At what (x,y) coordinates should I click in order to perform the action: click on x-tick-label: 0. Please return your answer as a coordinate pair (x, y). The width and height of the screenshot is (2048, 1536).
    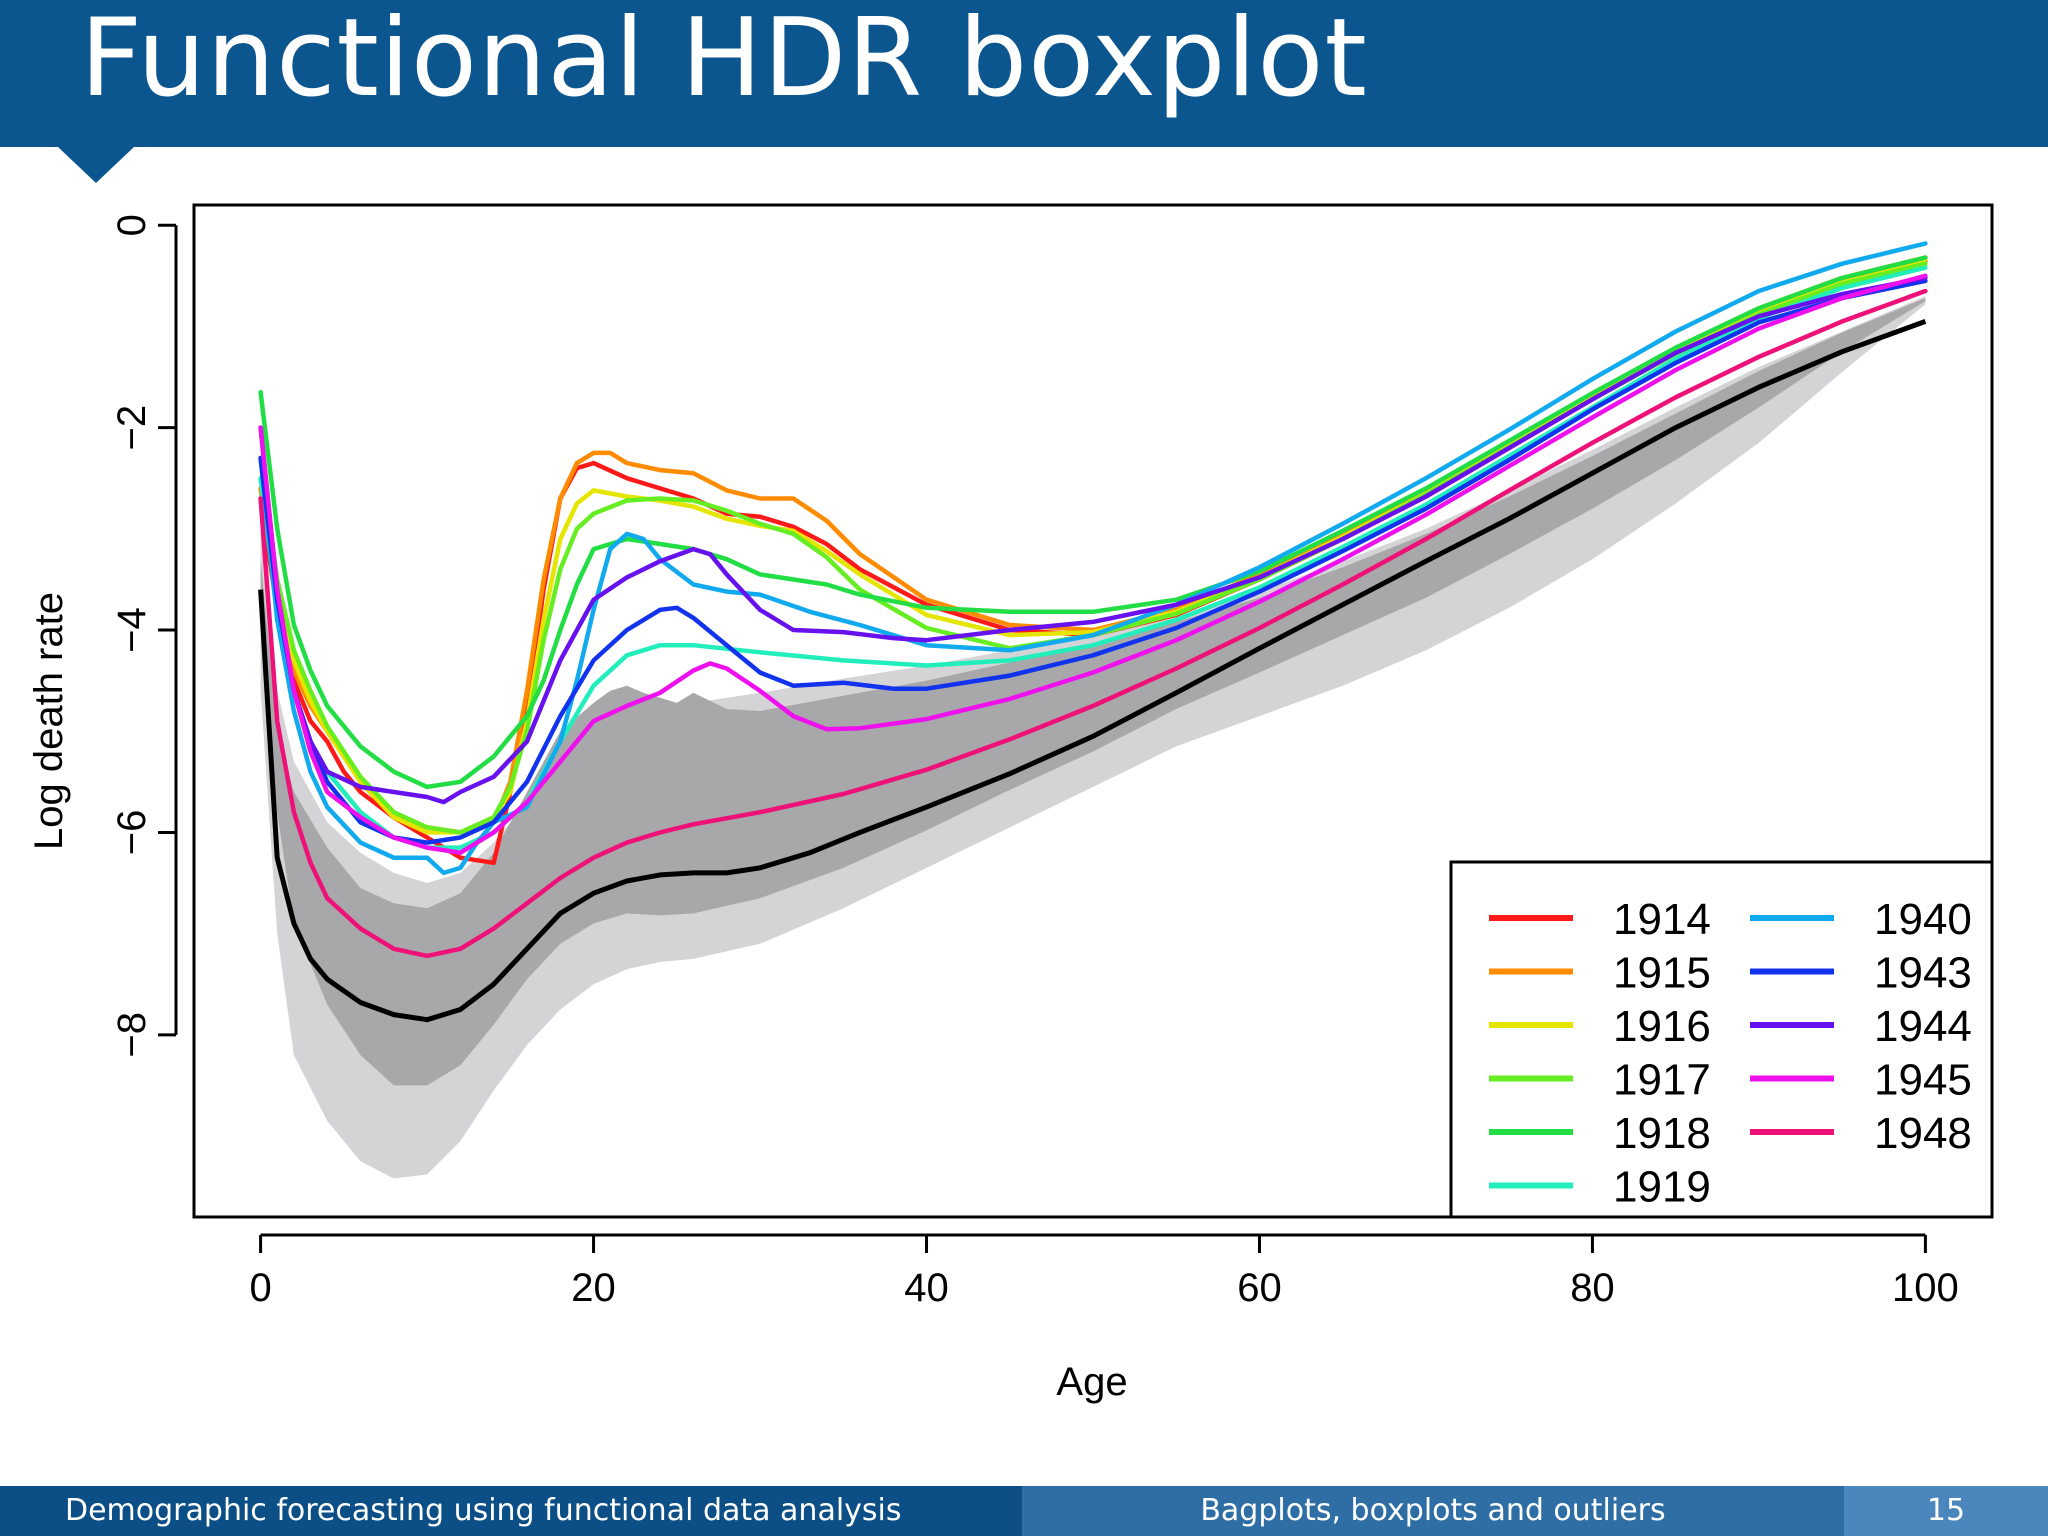
    Looking at the image, I should click on (260, 1288).